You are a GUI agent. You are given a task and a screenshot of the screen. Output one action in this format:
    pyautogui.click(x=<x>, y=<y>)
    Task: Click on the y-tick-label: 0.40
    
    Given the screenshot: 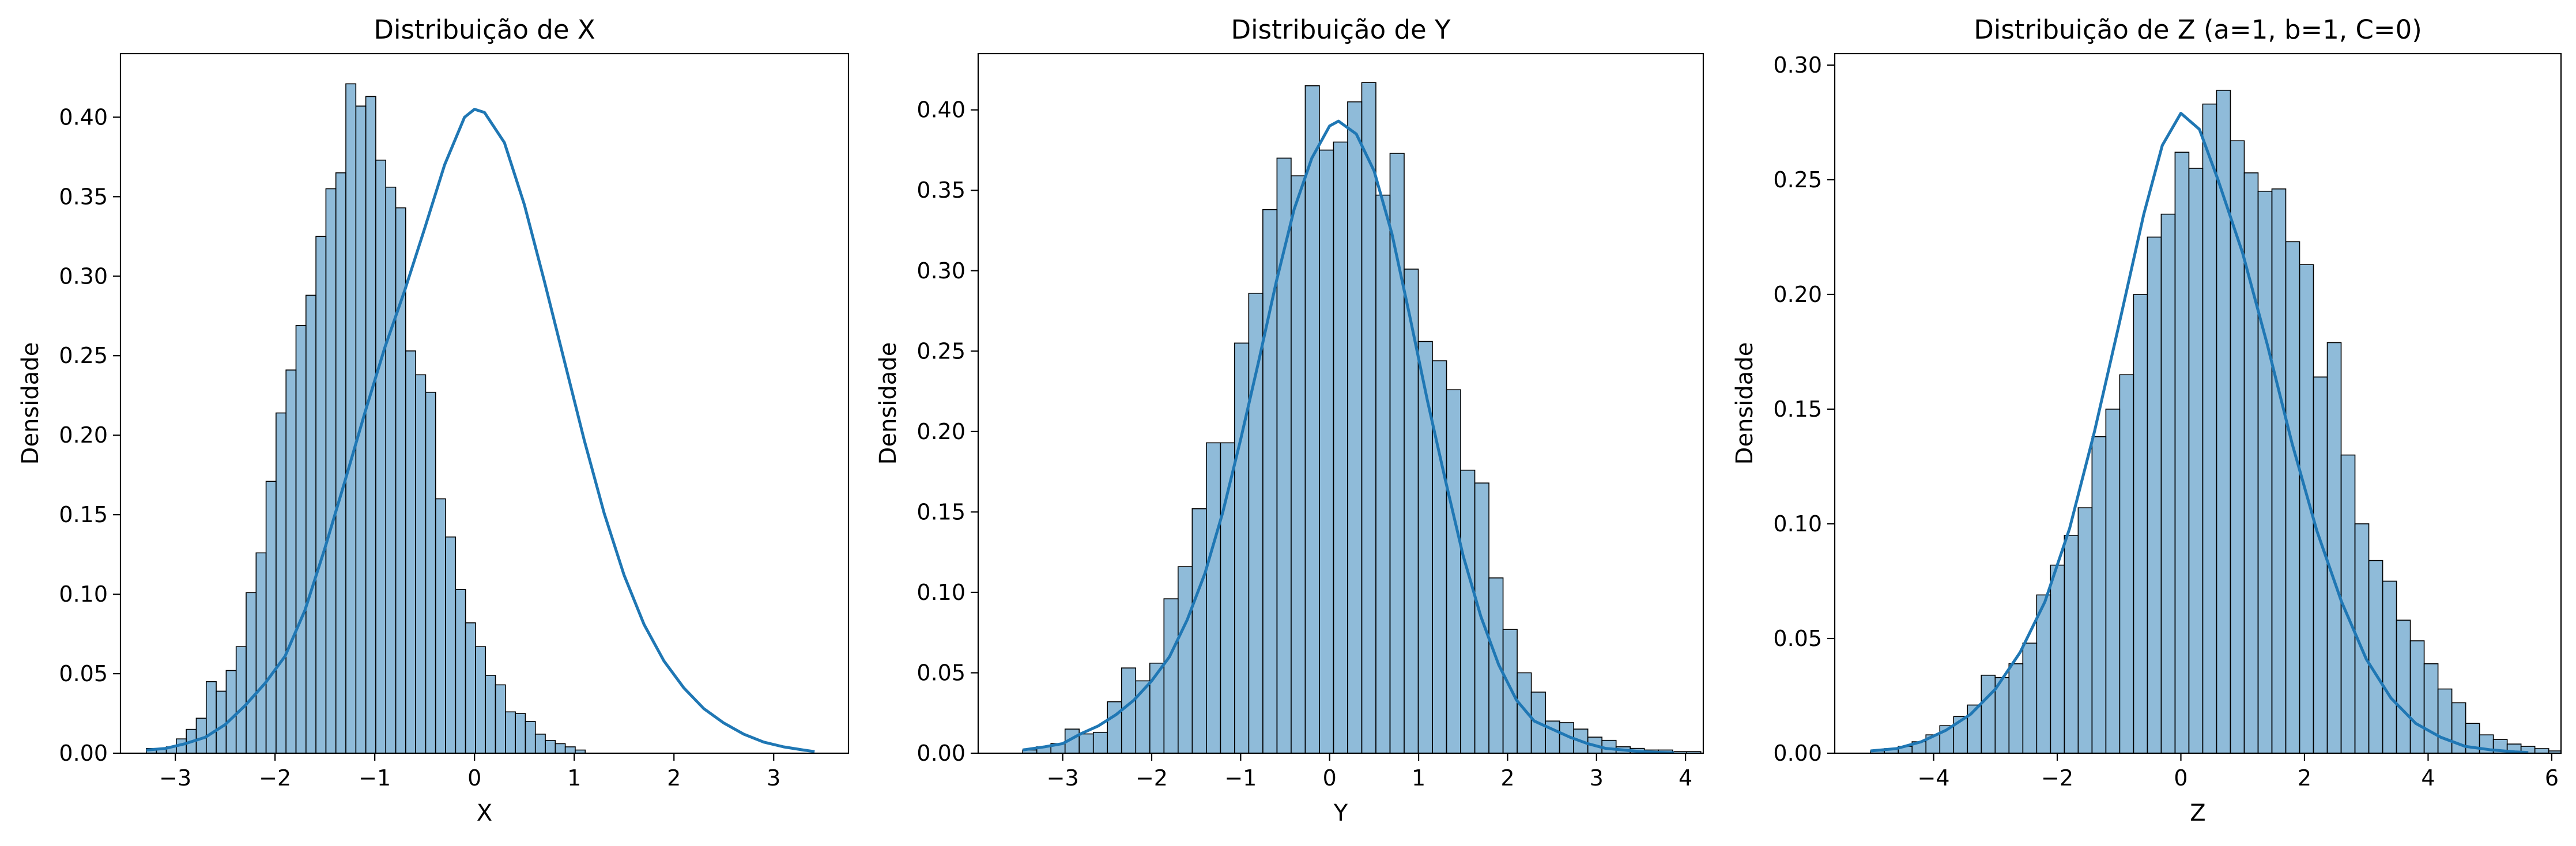 What is the action you would take?
    pyautogui.click(x=941, y=110)
    